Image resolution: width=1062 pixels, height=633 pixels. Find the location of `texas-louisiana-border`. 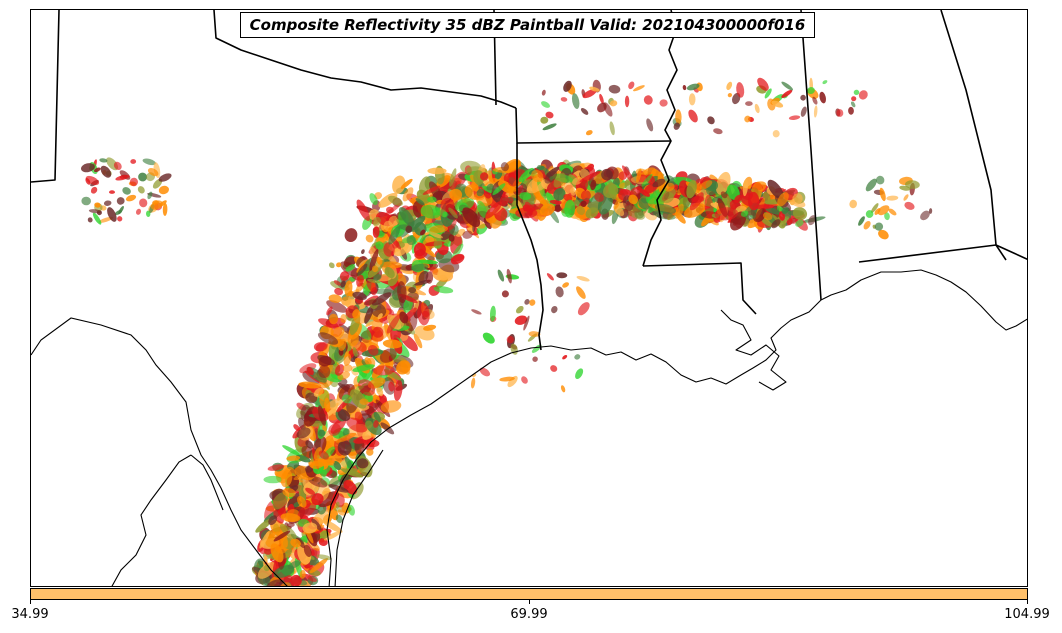

texas-louisiana-border is located at coordinates (530, 247).